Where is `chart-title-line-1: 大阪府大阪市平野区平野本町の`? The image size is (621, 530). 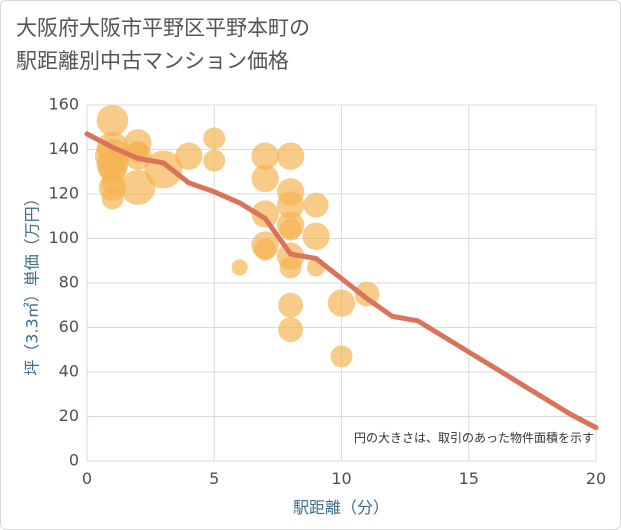 chart-title-line-1: 大阪府大阪市平野区平野本町の is located at coordinates (163, 28).